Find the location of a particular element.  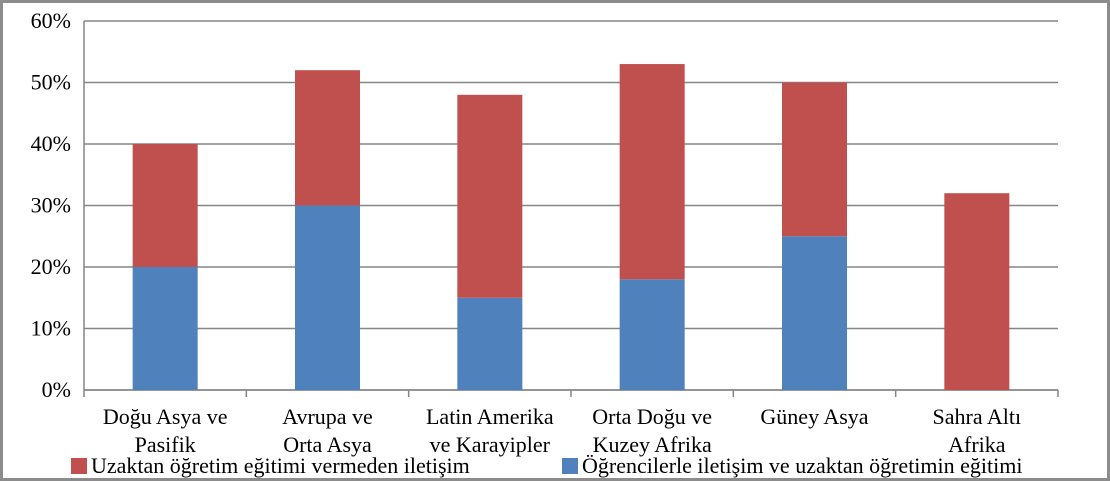

x-category-label: Güney Asya is located at coordinates (814, 416).